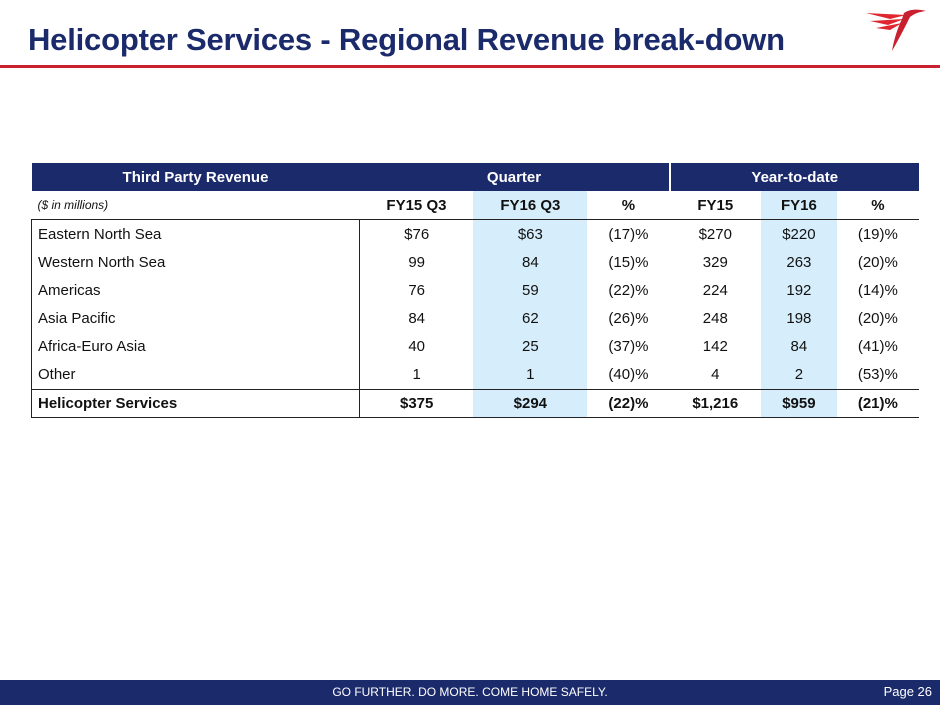 Image resolution: width=940 pixels, height=705 pixels. Describe the element at coordinates (907, 691) in the screenshot. I see `page-number: Page 26` at that location.